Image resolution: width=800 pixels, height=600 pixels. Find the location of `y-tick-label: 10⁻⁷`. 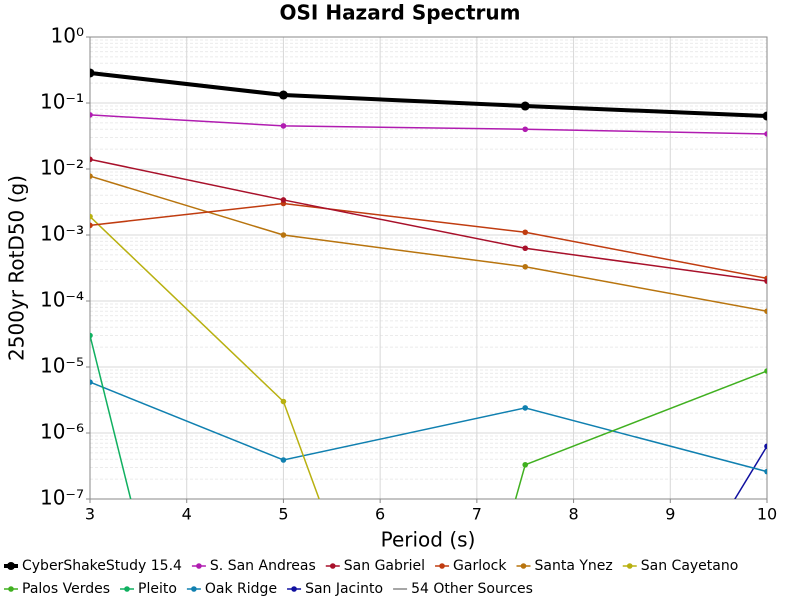

y-tick-label: 10⁻⁷ is located at coordinates (62, 498).